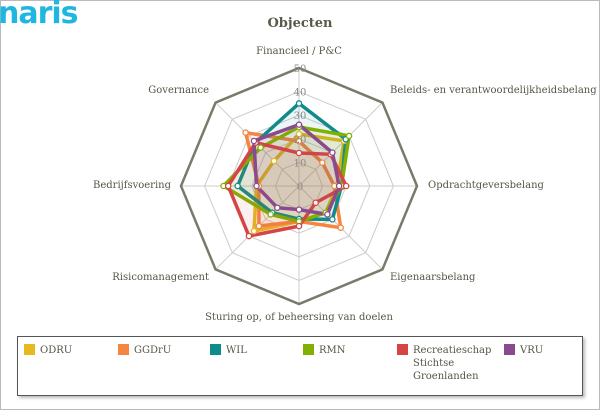 The image size is (600, 410). I want to click on naris-logo: naris, so click(39, 15).